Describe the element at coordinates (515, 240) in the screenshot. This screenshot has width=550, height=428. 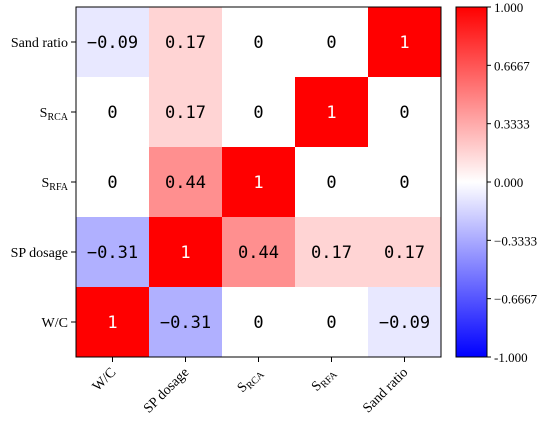
I see `colorbar-tick-label: −0.3333` at that location.